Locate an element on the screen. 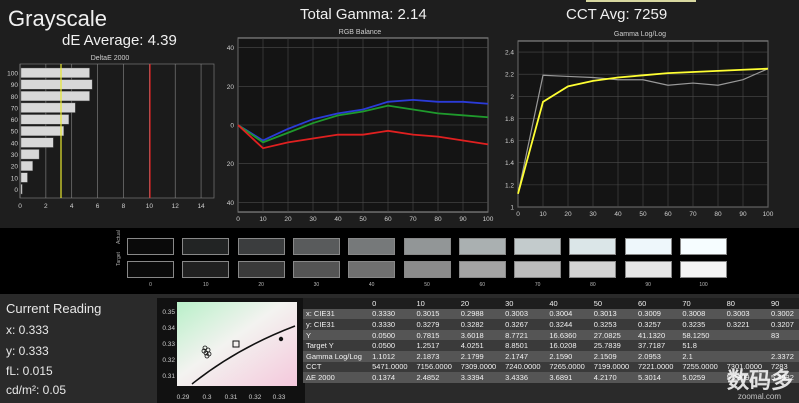 The image size is (799, 403). table-cell: 0.3009 is located at coordinates (657, 314).